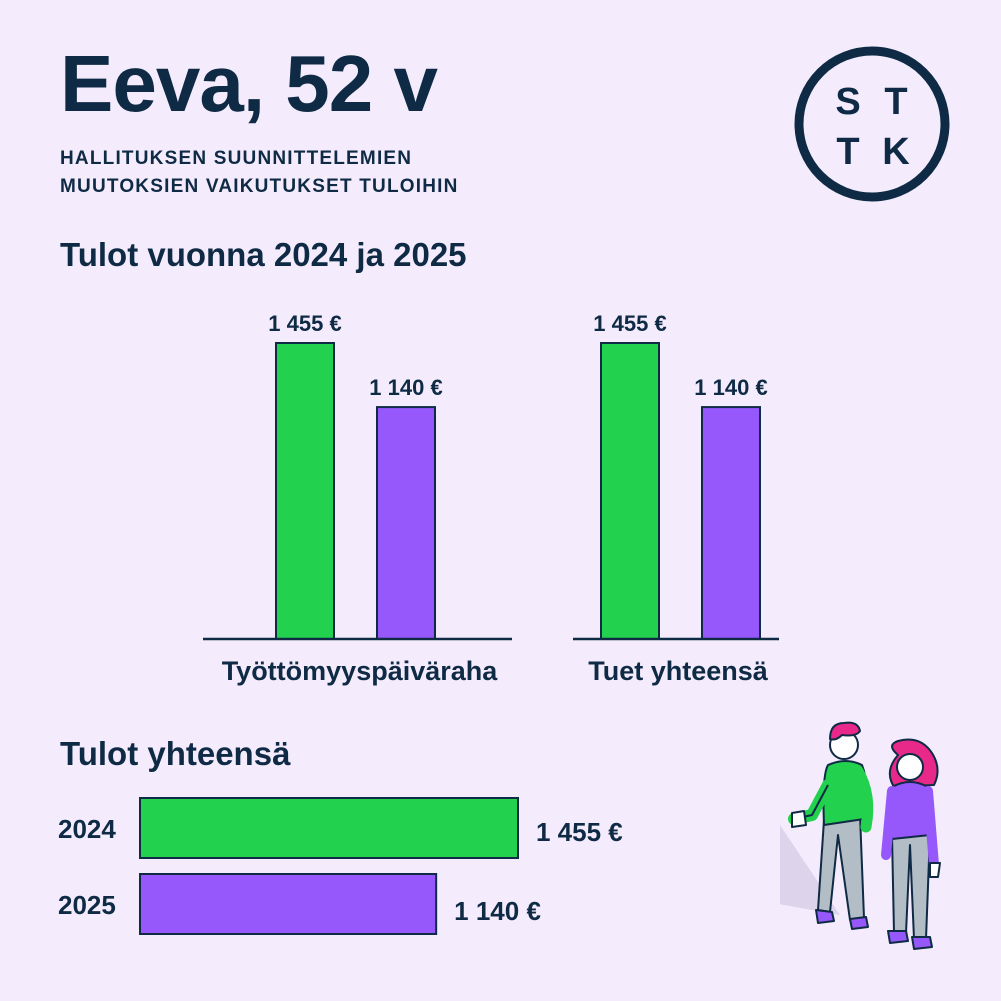 The image size is (1001, 1001). Describe the element at coordinates (497, 911) in the screenshot. I see `total-value-label-2: 1 140 €` at that location.